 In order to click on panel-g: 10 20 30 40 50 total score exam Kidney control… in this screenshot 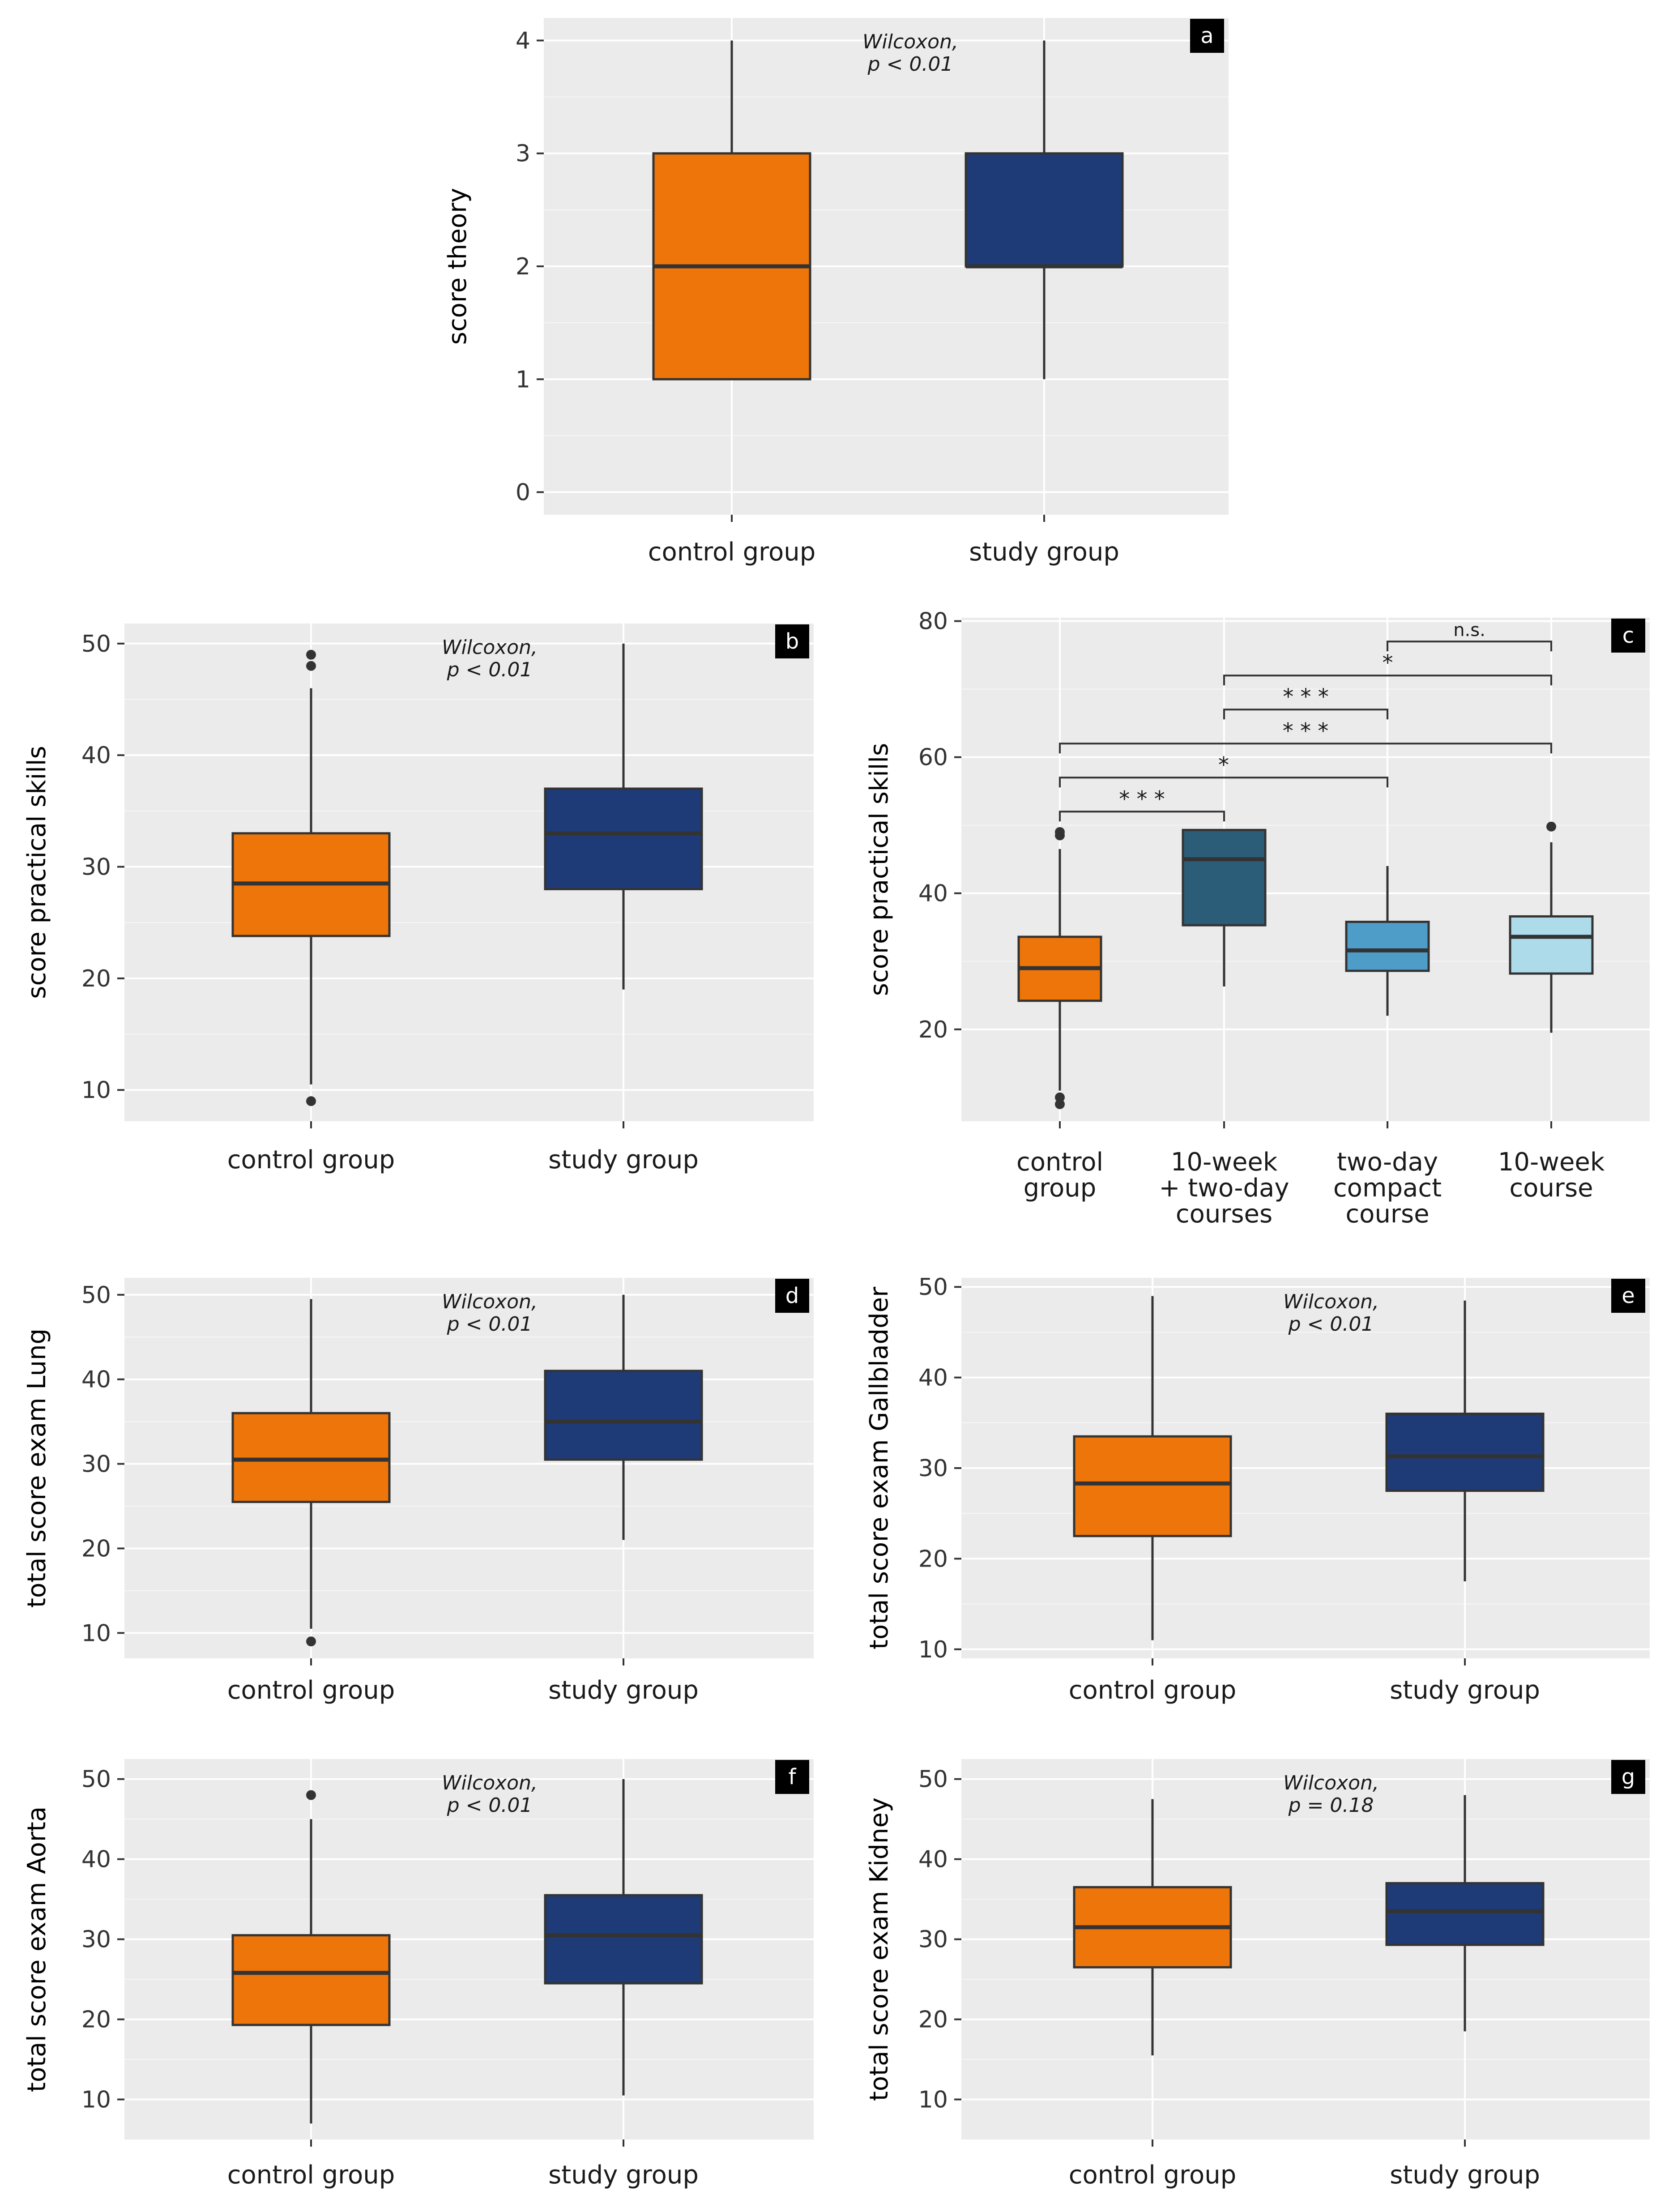, I will do `click(1257, 1974)`.